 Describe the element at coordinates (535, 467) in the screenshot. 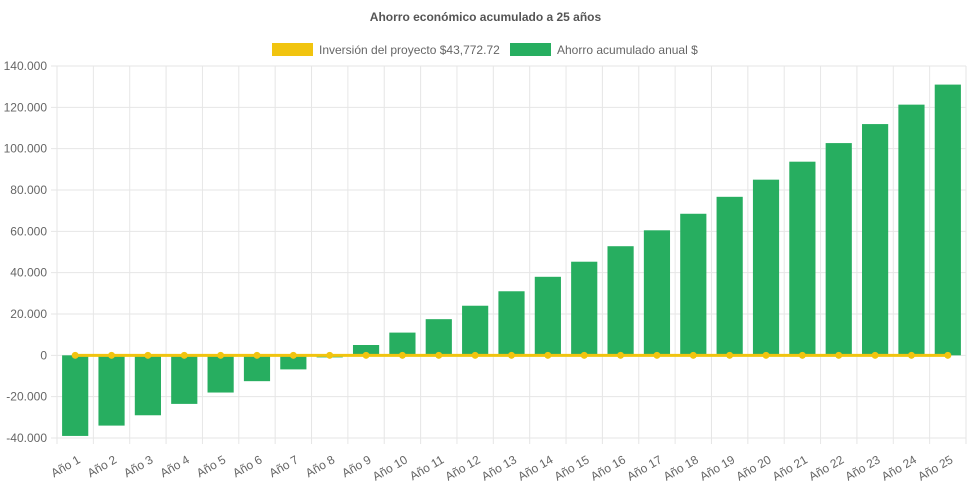

I see `x-tick-label: Año 14` at that location.